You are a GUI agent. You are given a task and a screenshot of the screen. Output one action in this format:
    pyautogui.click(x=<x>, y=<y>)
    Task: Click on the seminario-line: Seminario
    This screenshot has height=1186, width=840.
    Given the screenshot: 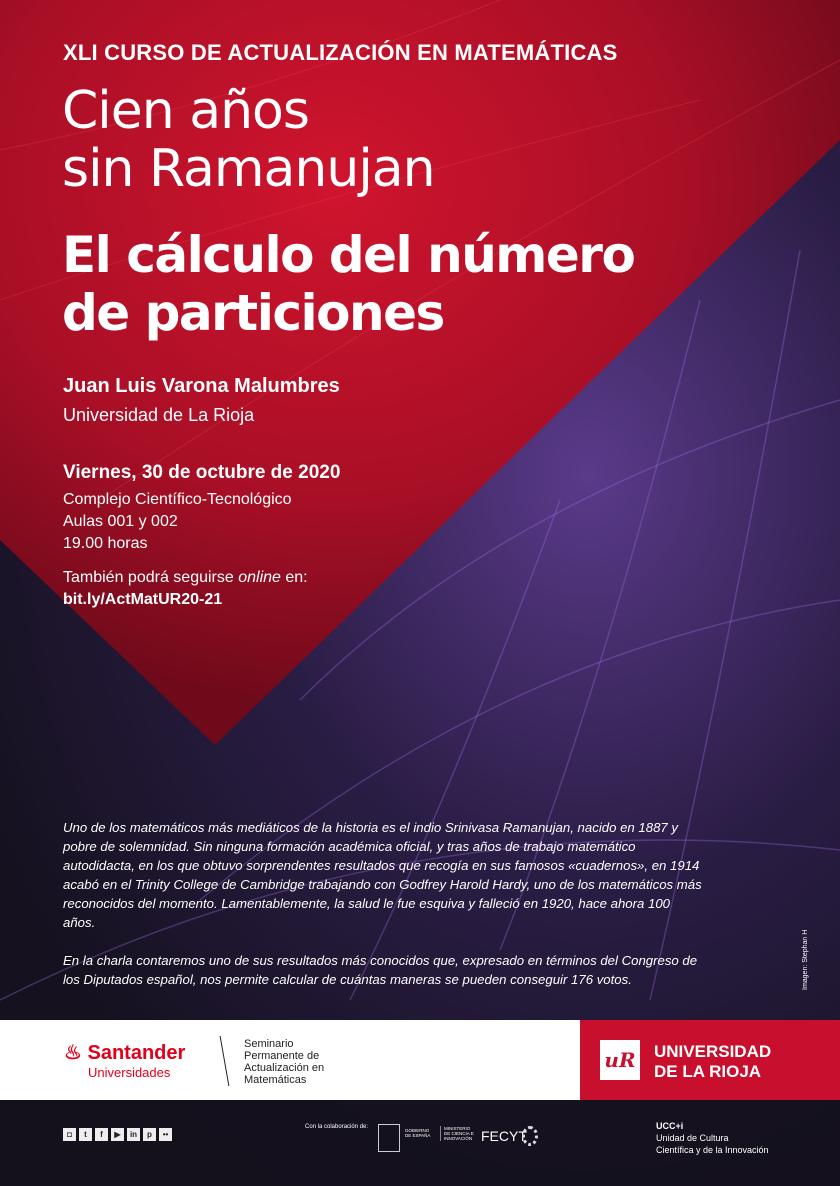 What is the action you would take?
    pyautogui.click(x=269, y=1044)
    